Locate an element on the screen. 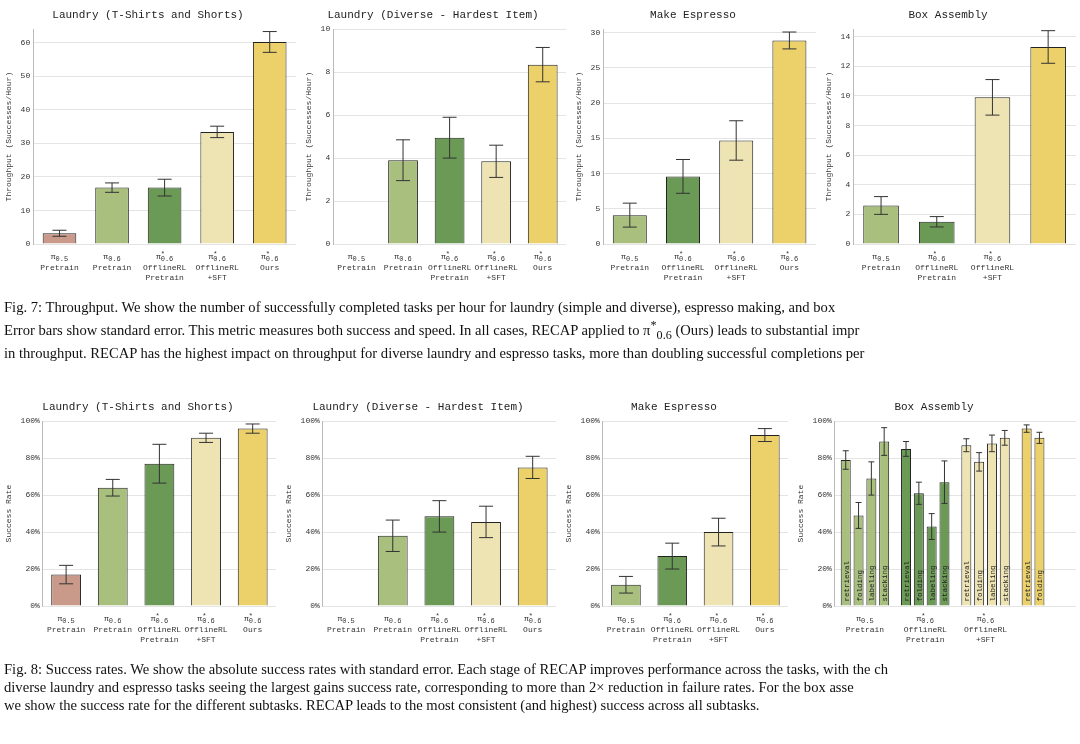 This screenshot has width=1080, height=744. caption: Fig. 8: Success rates. We show the absolute success rates with standard error. Each stage of RECAP improves performance across the tasks, with the ch diverse laundry and espresso tasks seeing the largest gains success rate, corresponding to more than 2× reduction in failure rates. For the box asse we show the success rate for the different subtasks. RECAP leads to the most consistent (and highest) success across all subtasks. is located at coordinates (446, 687).